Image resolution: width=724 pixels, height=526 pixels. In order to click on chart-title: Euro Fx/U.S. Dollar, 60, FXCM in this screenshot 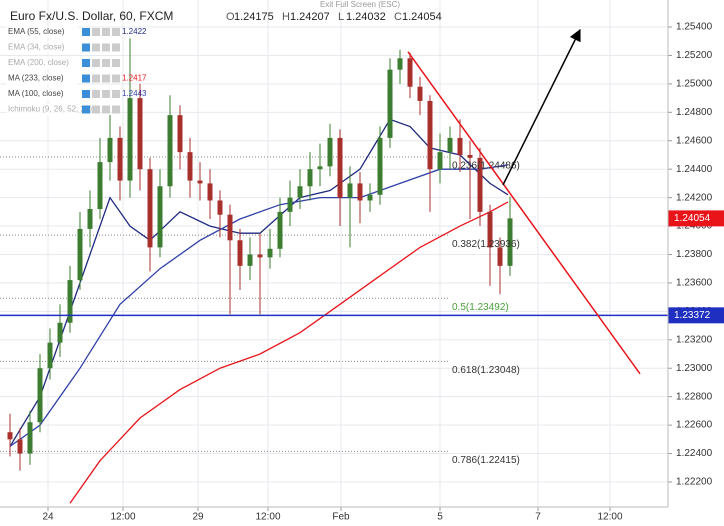, I will do `click(91, 16)`.